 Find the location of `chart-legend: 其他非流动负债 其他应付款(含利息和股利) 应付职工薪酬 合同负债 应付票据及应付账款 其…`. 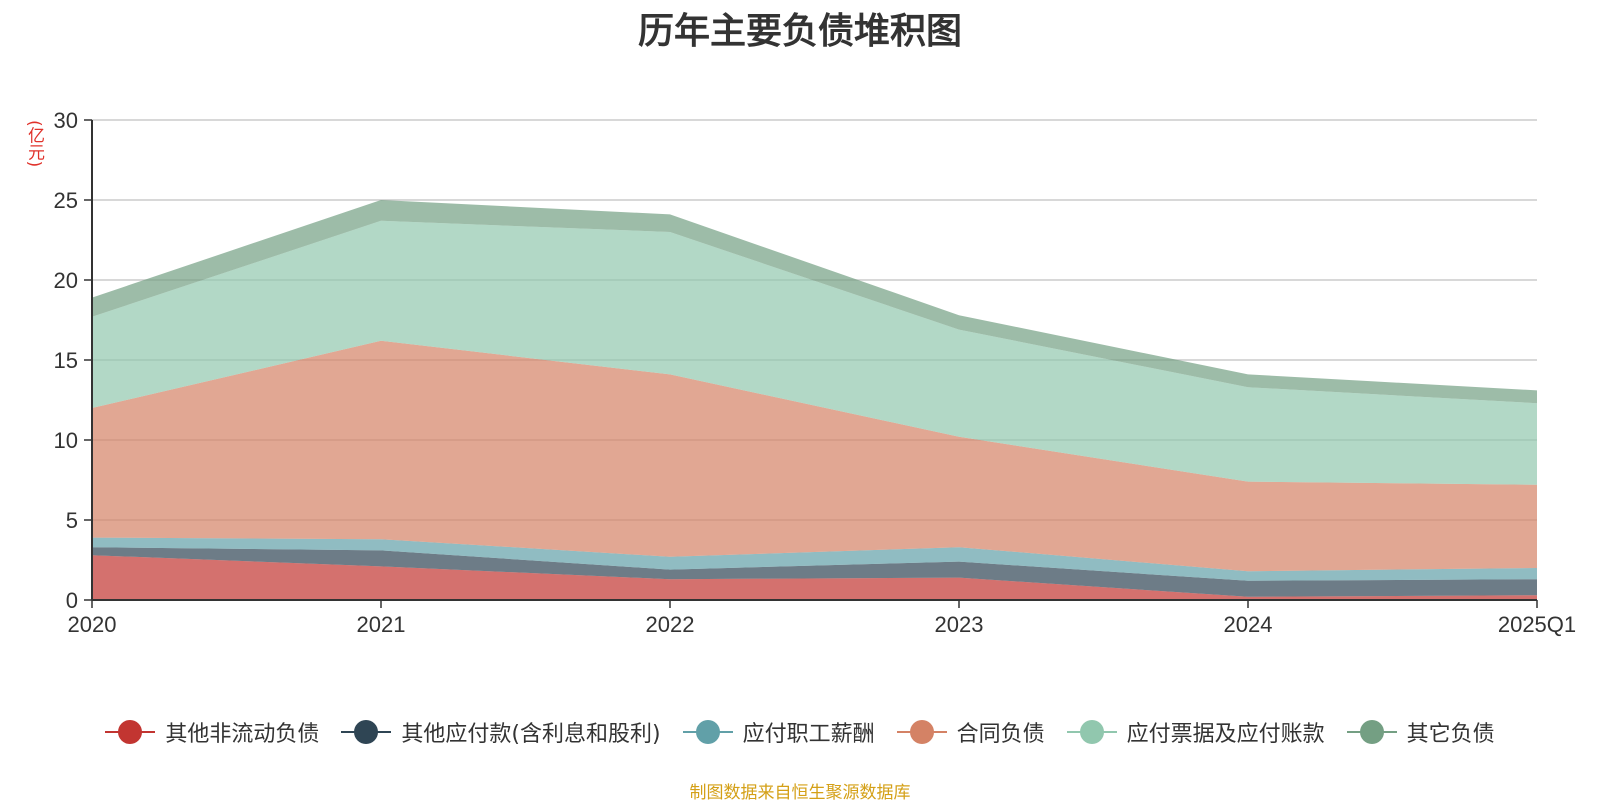

chart-legend: 其他非流动负债 其他应付款(含利息和股利) 应付职工薪酬 合同负债 应付票据及应付账款 其… is located at coordinates (800, 732).